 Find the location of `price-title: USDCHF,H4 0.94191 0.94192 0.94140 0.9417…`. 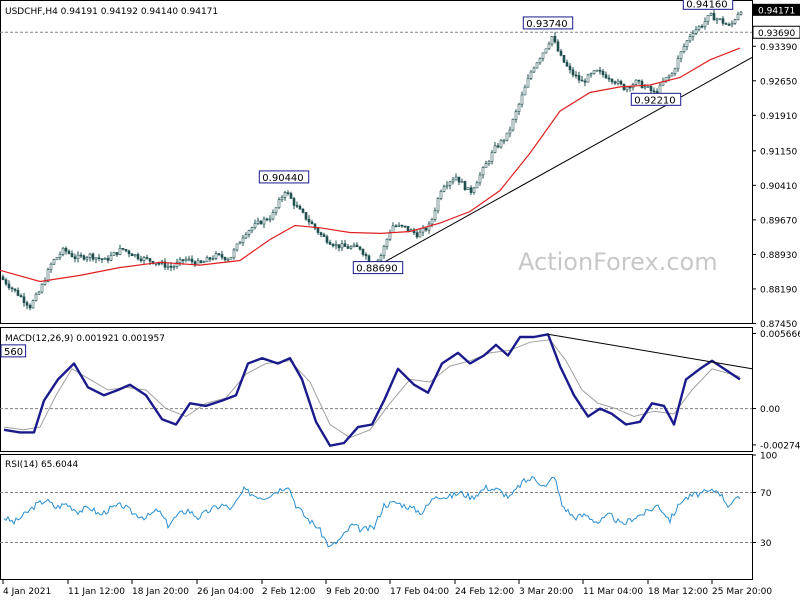

price-title: USDCHF,H4 0.94191 0.94192 0.94140 0.9417… is located at coordinates (111, 12).